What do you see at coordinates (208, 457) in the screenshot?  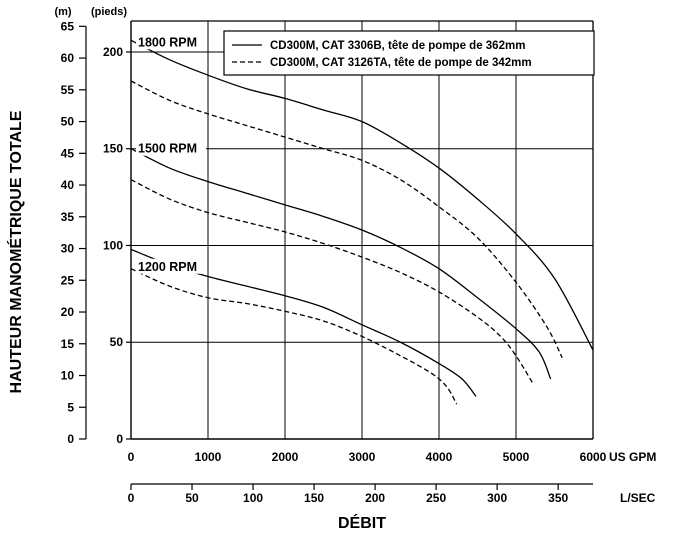 I see `x-tick-label-gpm: 1000` at bounding box center [208, 457].